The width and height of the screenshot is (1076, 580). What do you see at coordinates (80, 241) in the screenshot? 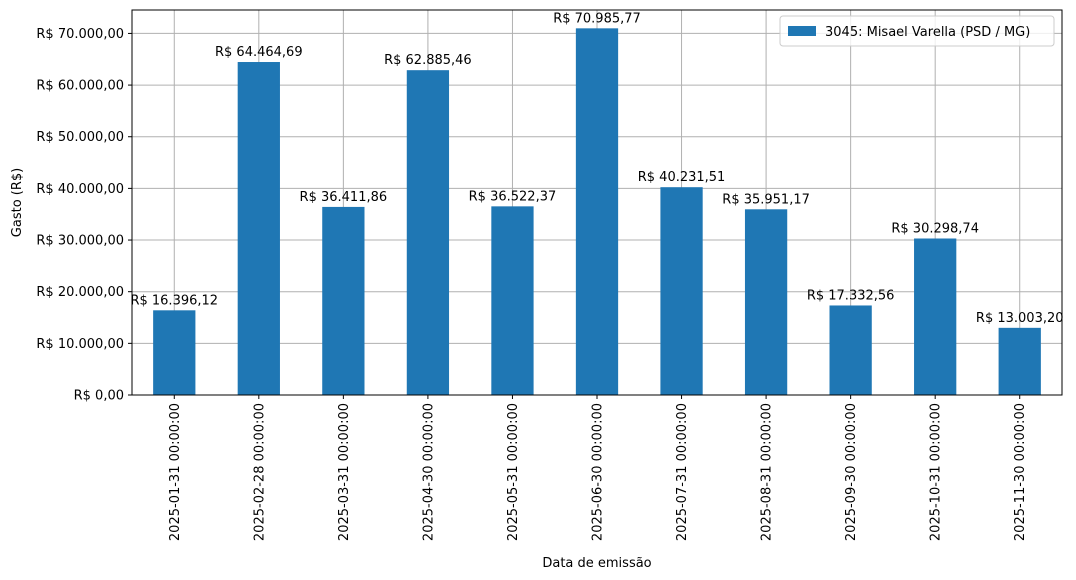
I see `y-tick-label: R$ 30.000,00` at bounding box center [80, 241].